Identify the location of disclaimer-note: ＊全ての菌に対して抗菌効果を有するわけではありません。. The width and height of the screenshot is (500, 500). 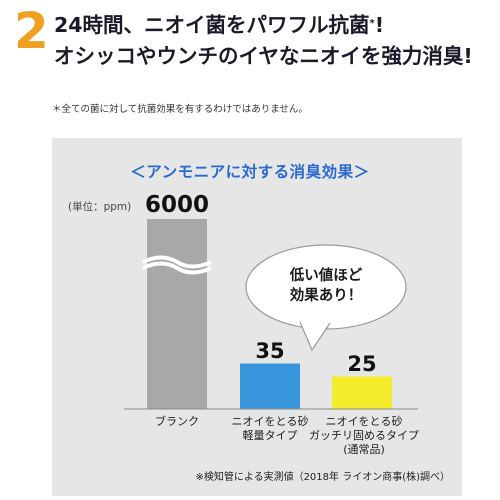
(180, 109).